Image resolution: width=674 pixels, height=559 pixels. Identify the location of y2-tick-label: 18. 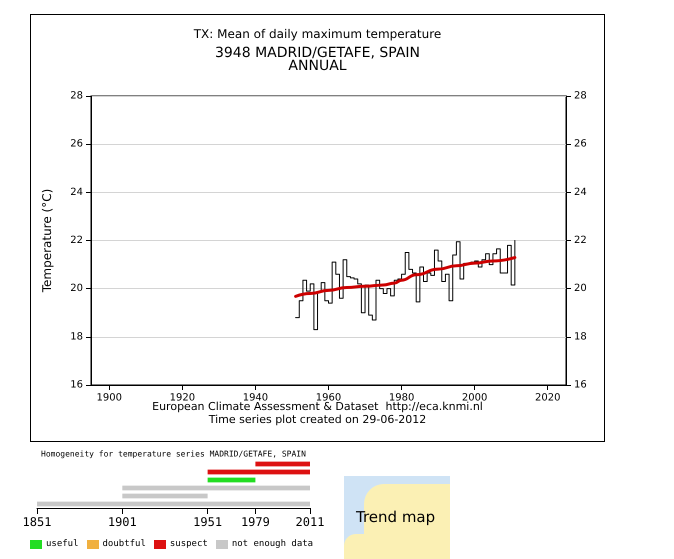
(580, 336).